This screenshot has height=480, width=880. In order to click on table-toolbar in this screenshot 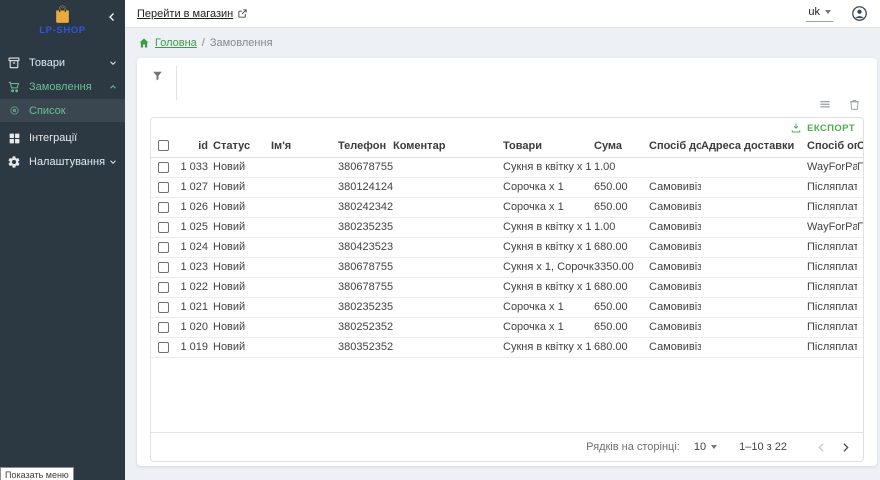, I will do `click(507, 79)`.